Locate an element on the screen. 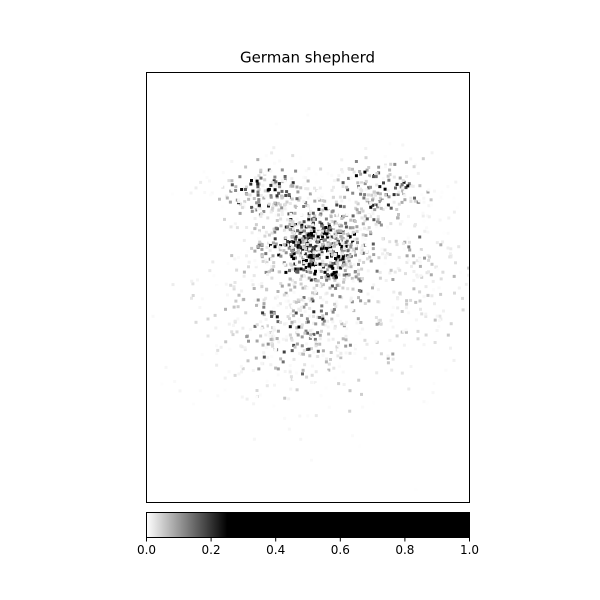  colorbar is located at coordinates (308, 525).